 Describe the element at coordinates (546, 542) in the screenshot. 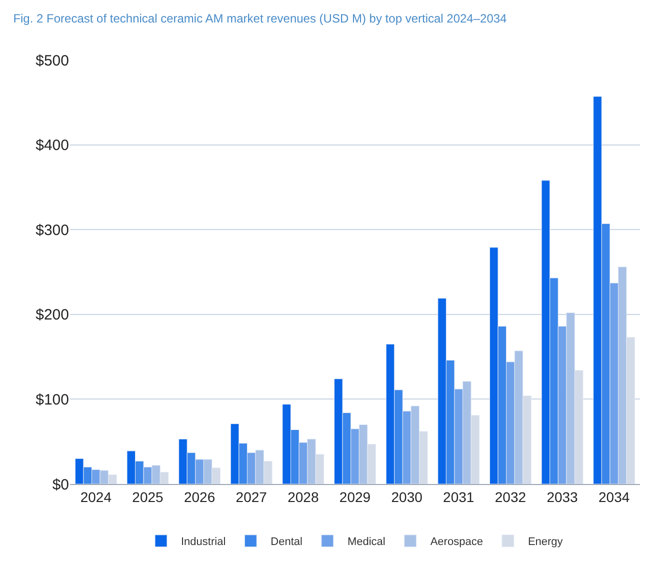

I see `legend-label: Energy` at that location.